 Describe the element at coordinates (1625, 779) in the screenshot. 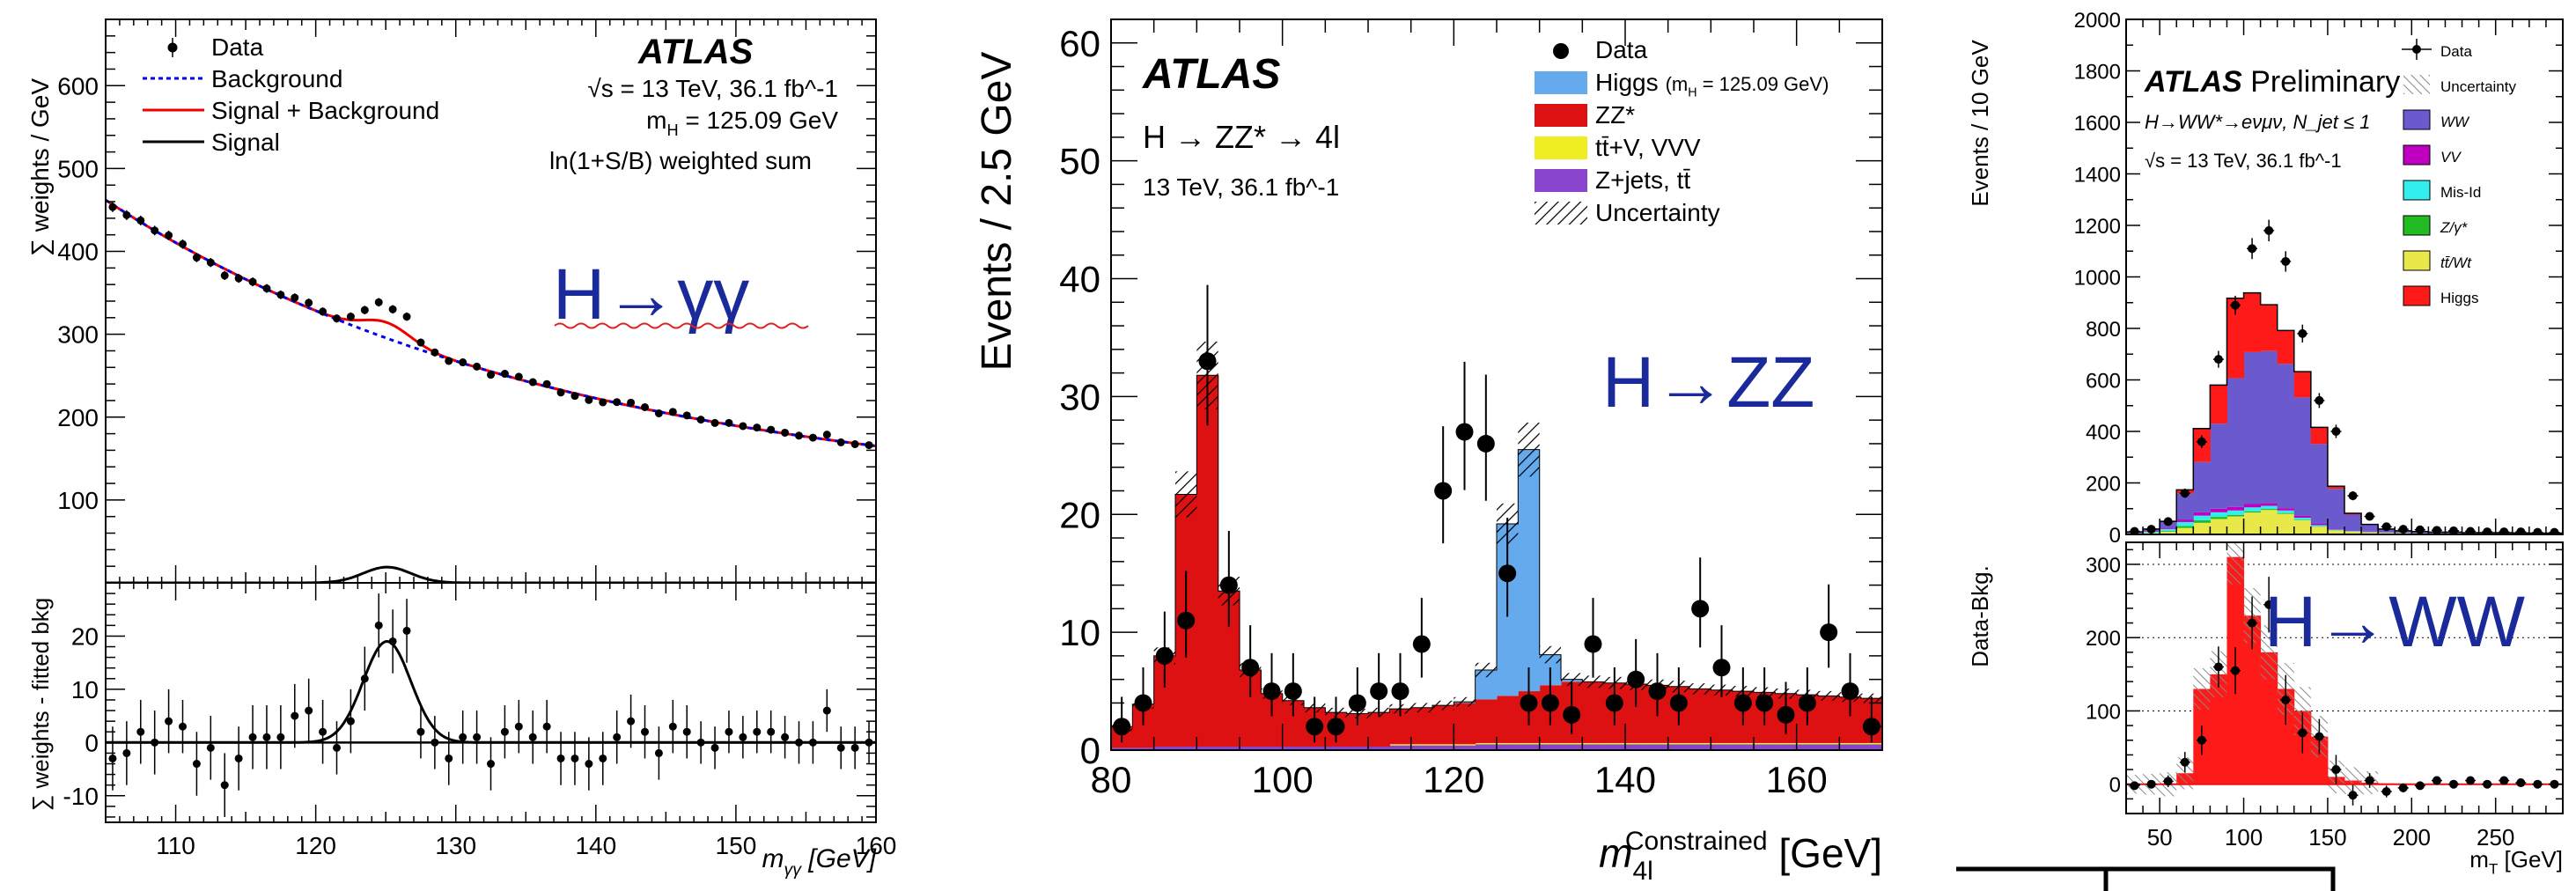

I see `hzz-x-tick-label: 140` at that location.